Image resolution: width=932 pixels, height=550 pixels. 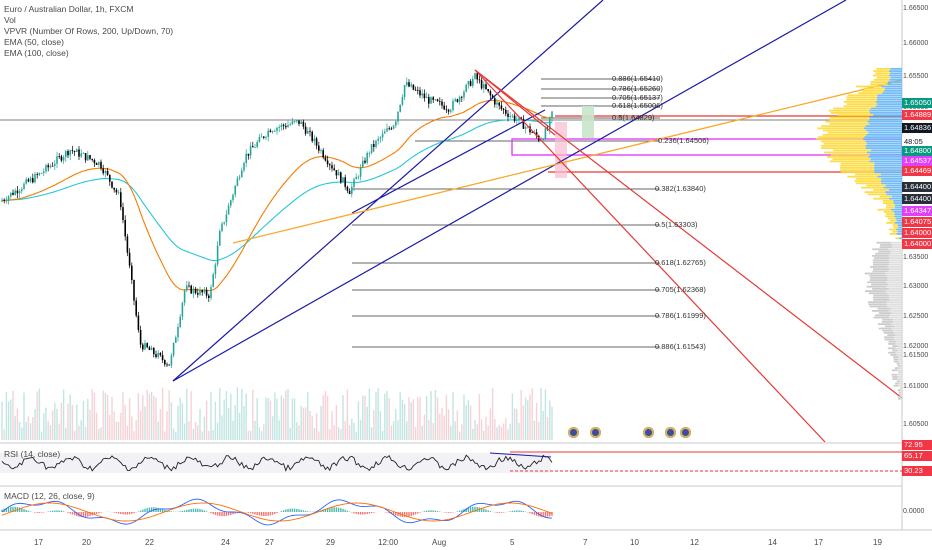 I want to click on price-tag: 1.64469, so click(x=917, y=171).